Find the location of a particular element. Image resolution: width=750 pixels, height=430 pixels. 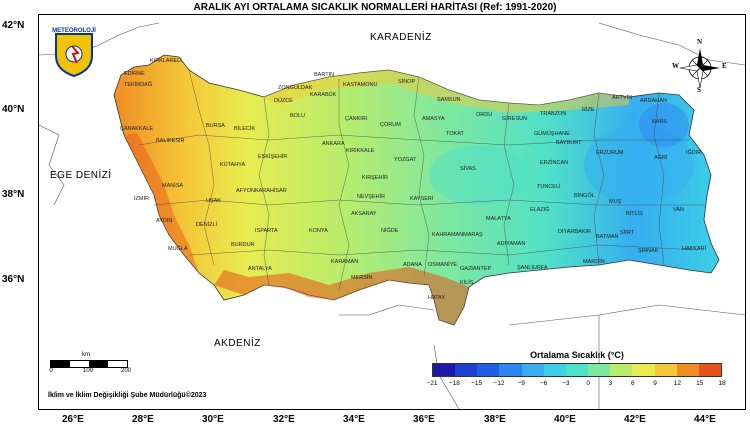

province-label: HATAY is located at coordinates (437, 298).